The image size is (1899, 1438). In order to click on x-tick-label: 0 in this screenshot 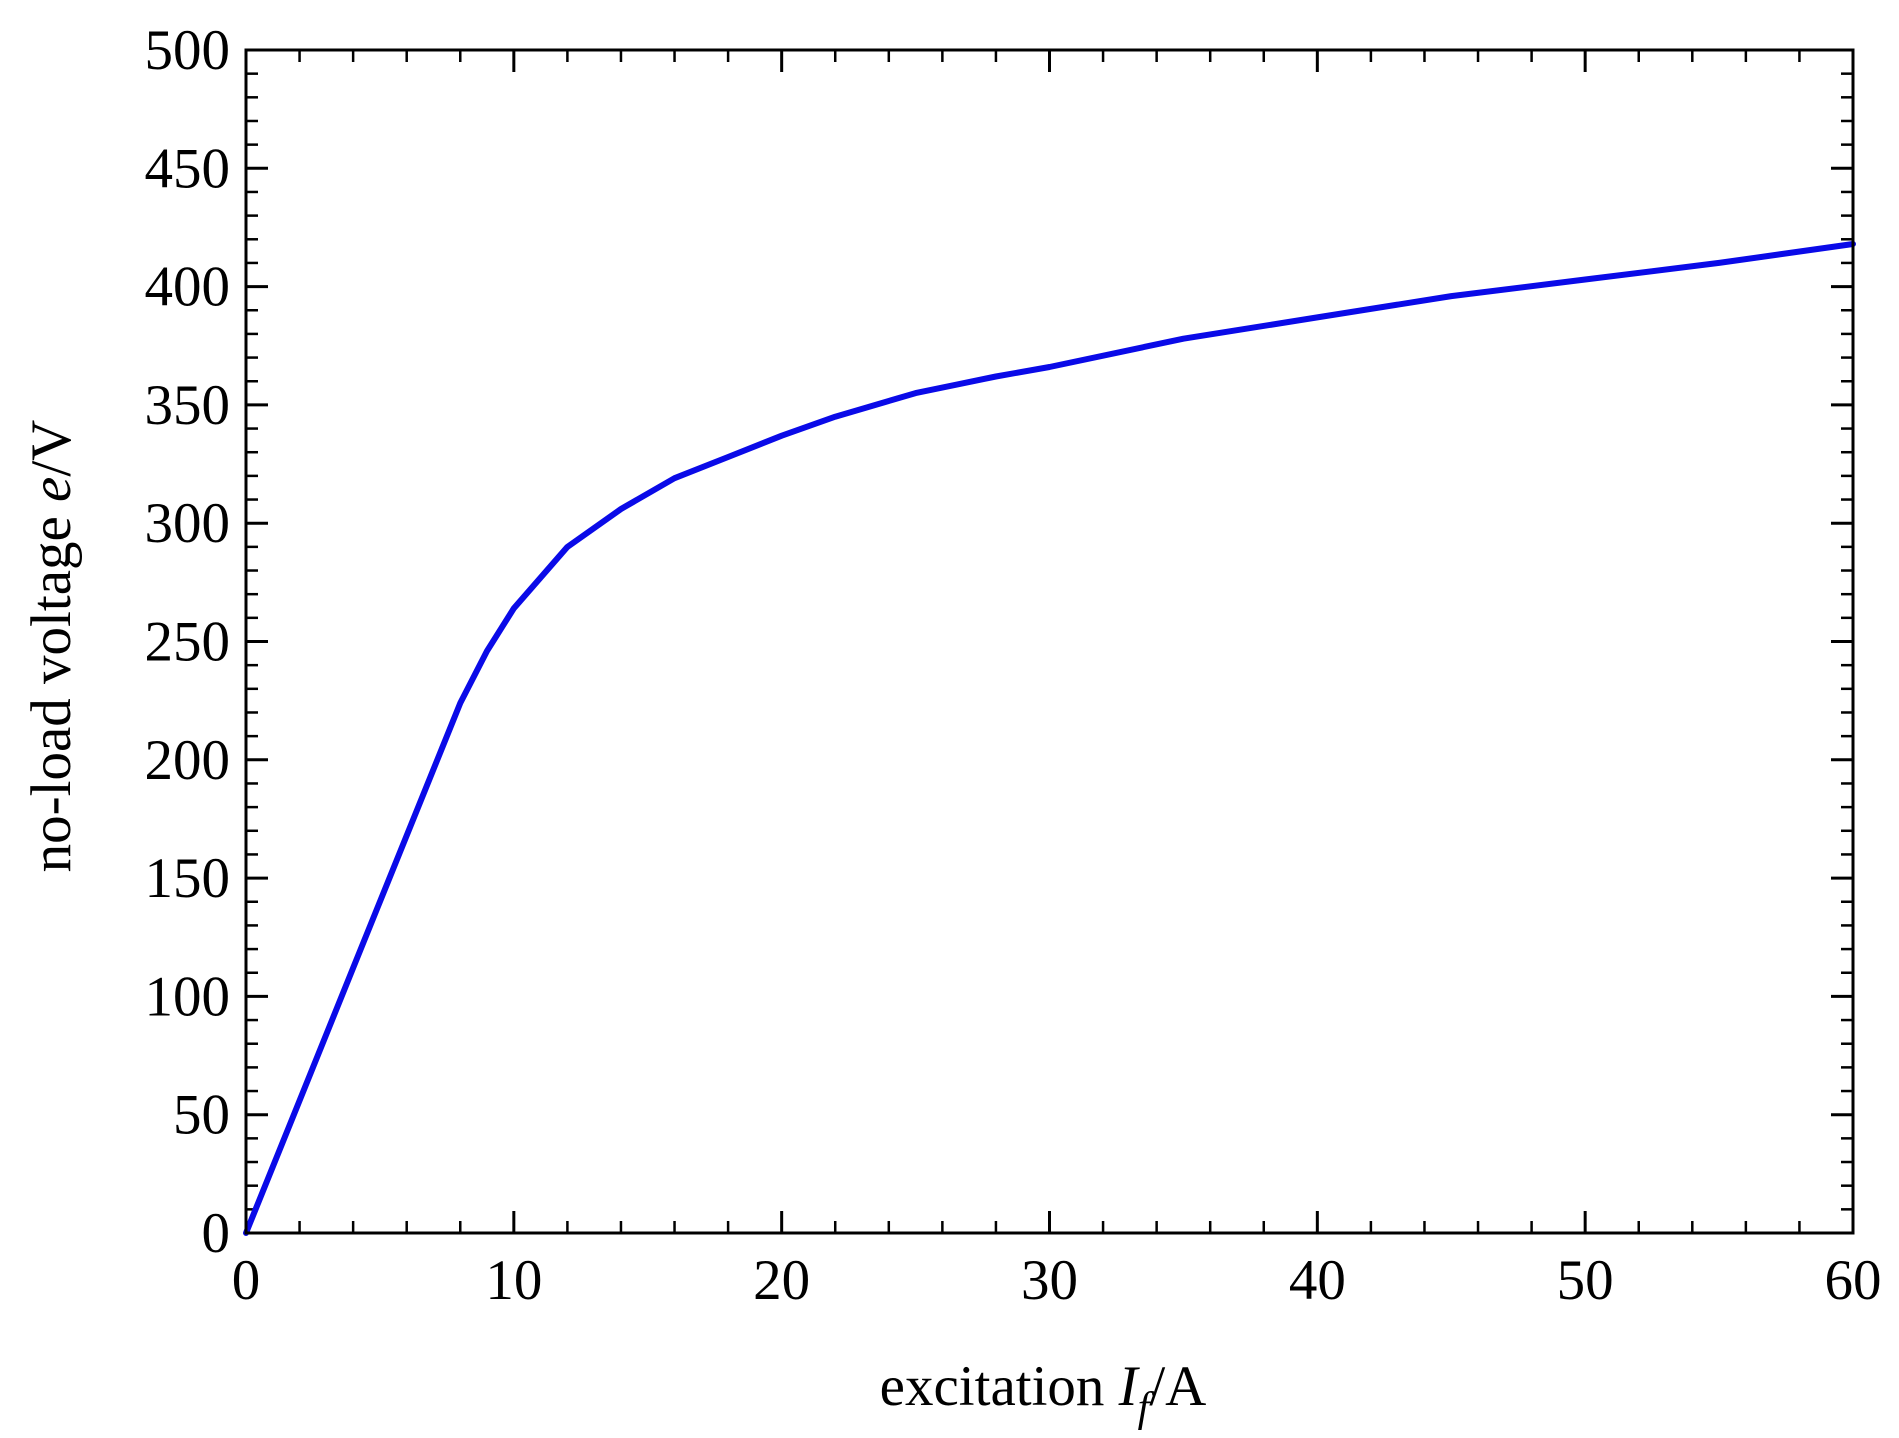, I will do `click(246, 1280)`.